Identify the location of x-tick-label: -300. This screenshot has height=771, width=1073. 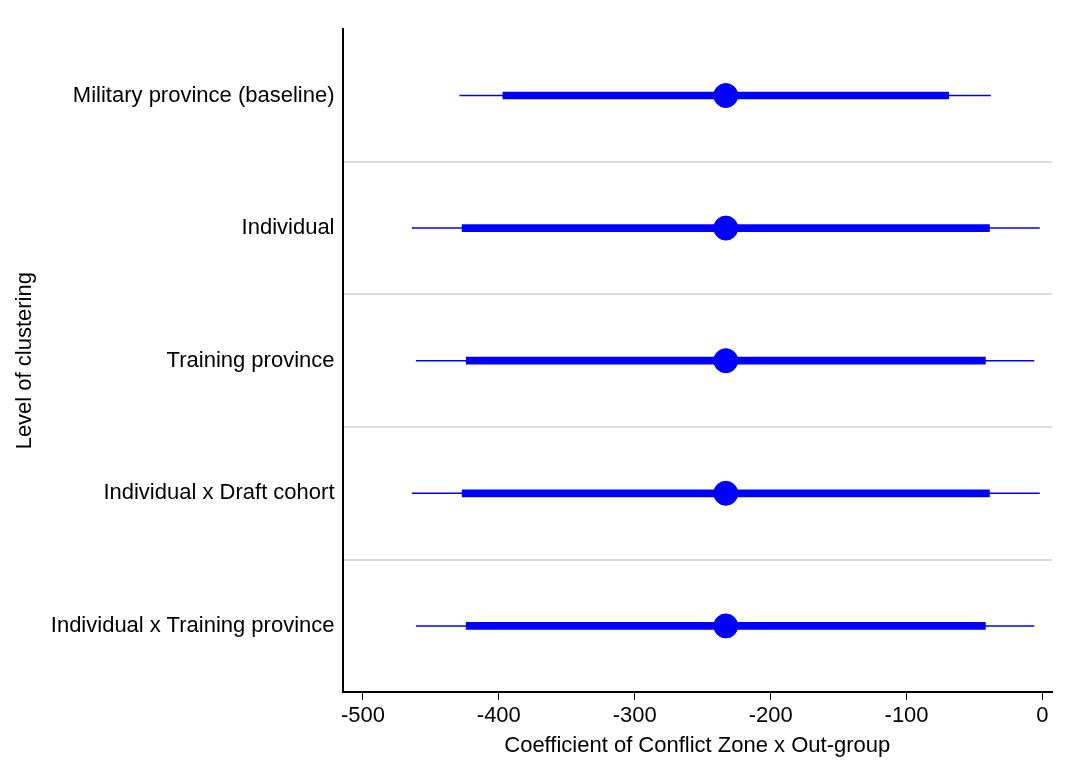
(634, 715).